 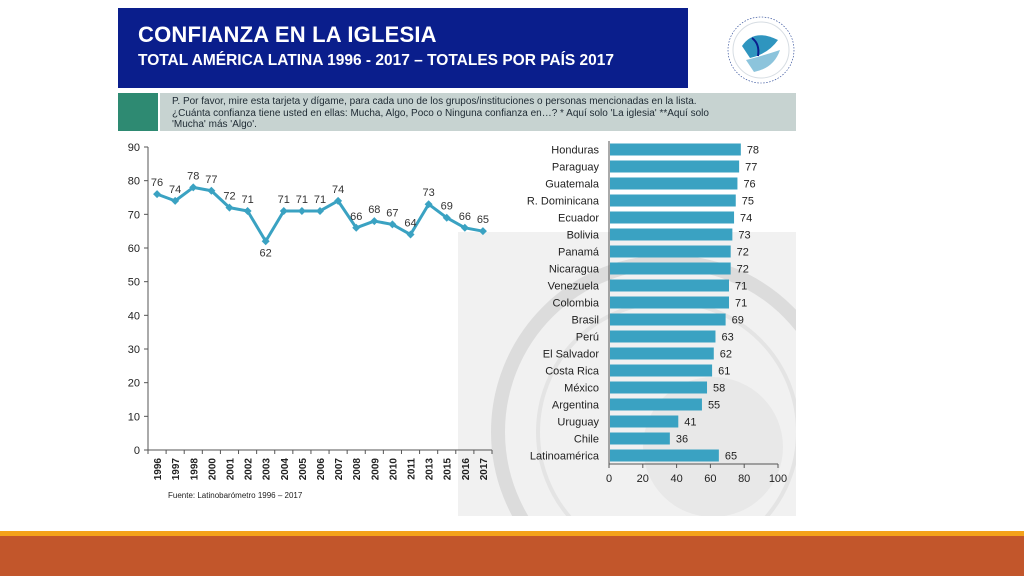 What do you see at coordinates (738, 321) in the screenshot?
I see `data-label: 69` at bounding box center [738, 321].